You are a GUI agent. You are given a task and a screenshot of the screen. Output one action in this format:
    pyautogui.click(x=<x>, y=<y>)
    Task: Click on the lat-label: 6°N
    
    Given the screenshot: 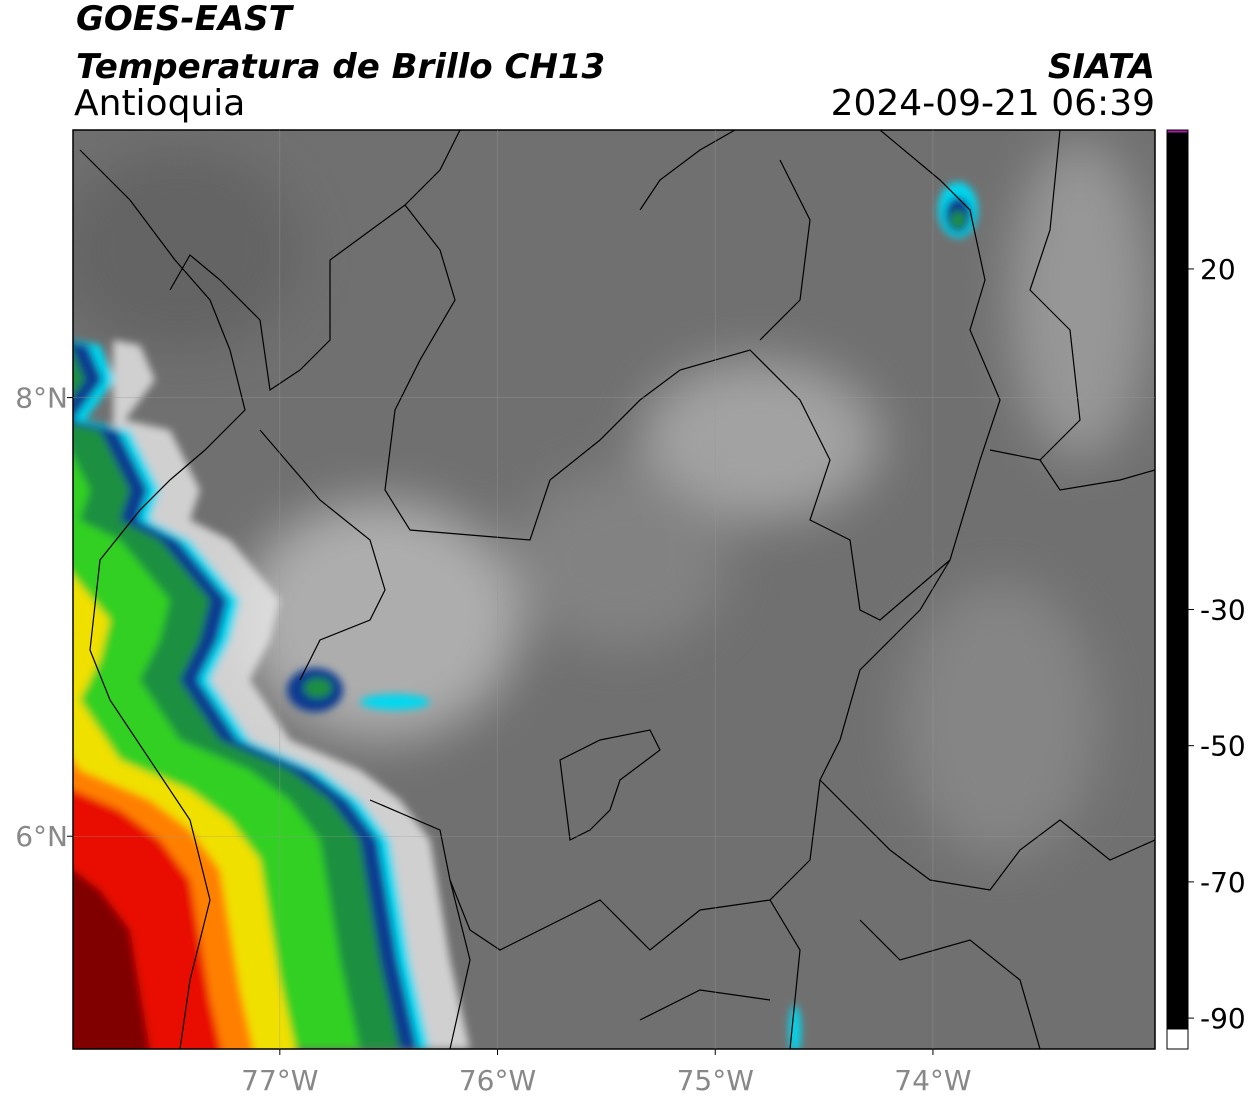 What is the action you would take?
    pyautogui.click(x=41, y=836)
    